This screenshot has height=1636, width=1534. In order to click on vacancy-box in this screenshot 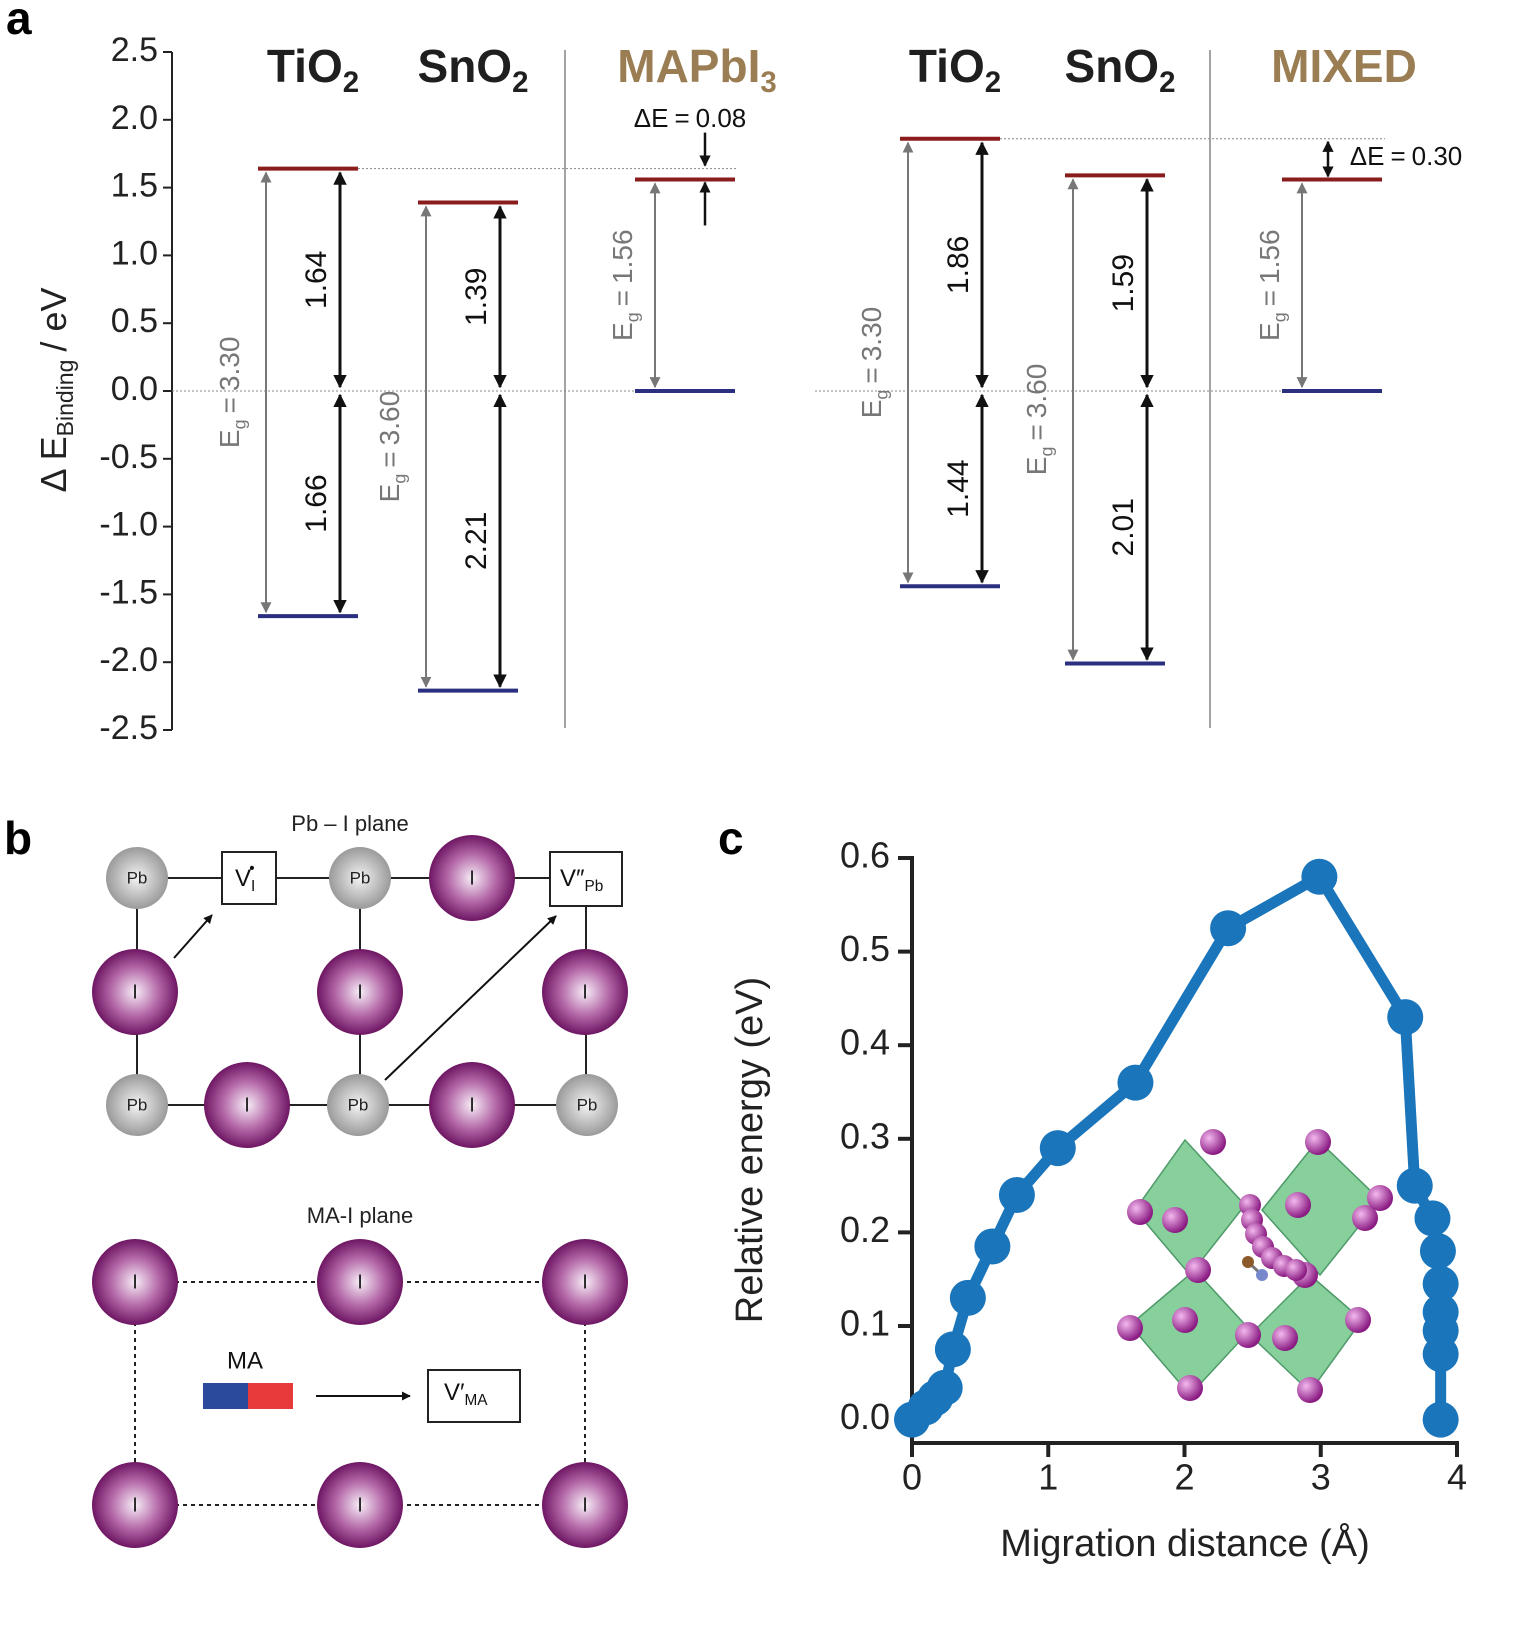, I will do `click(586, 879)`.